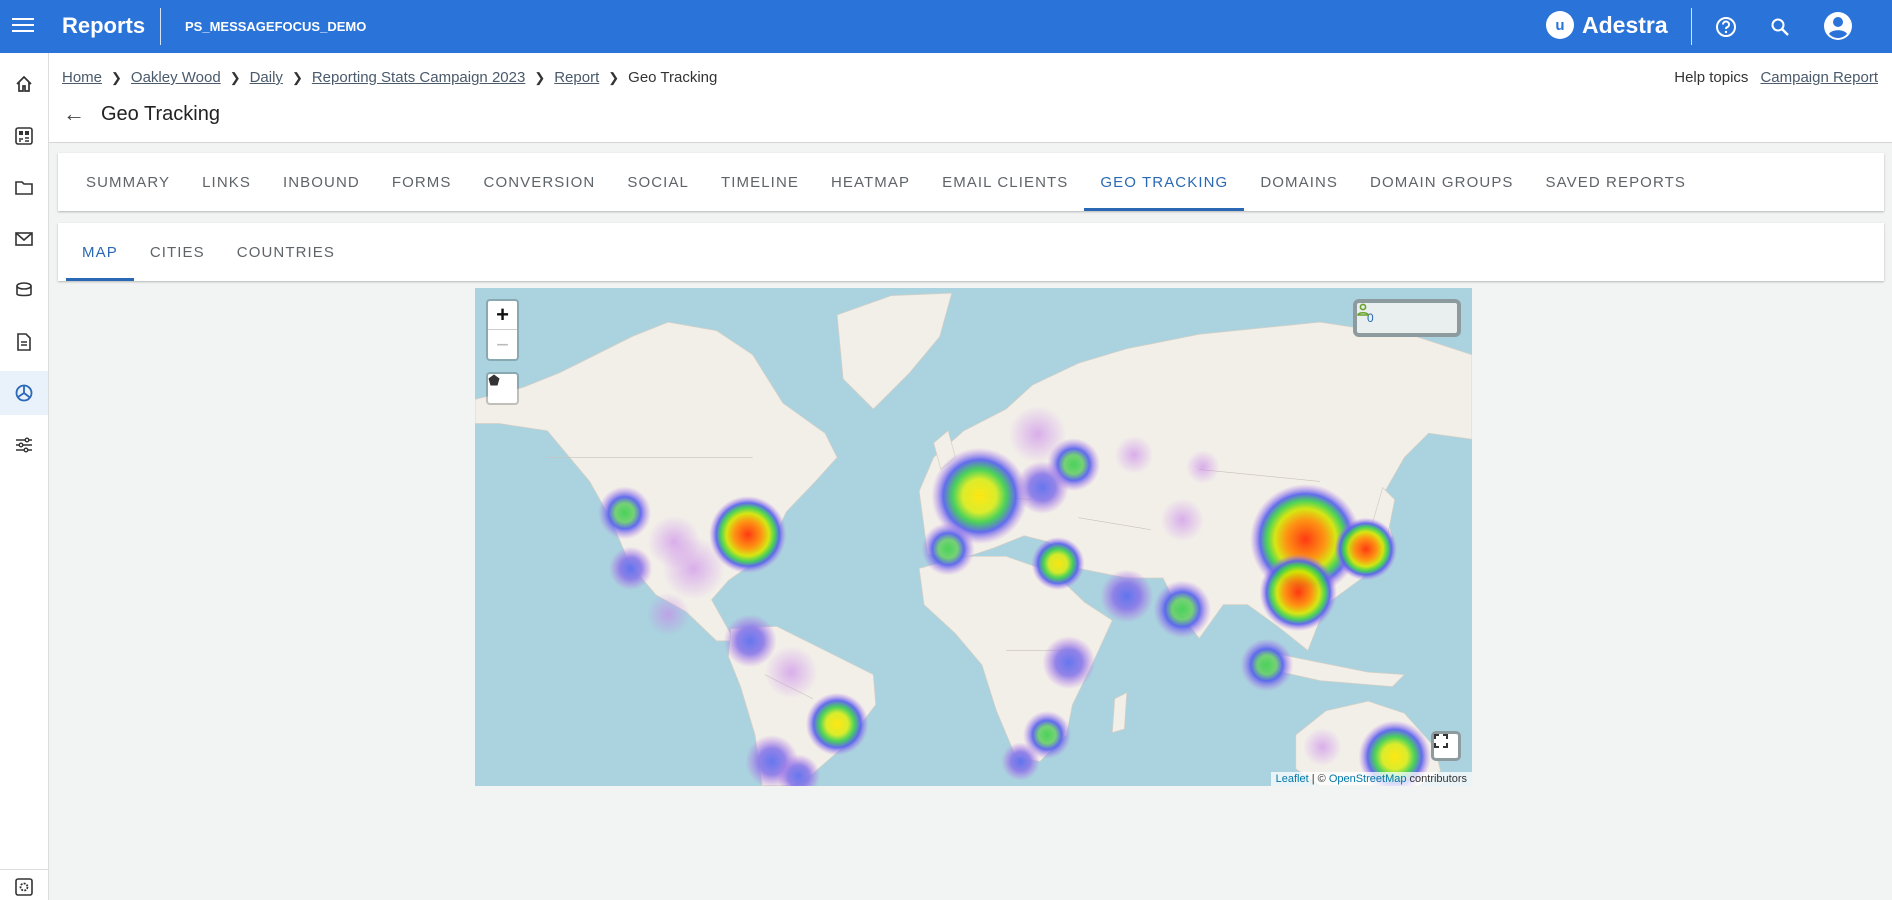 This screenshot has height=900, width=1892. I want to click on zoom-out-button: −, so click(502, 344).